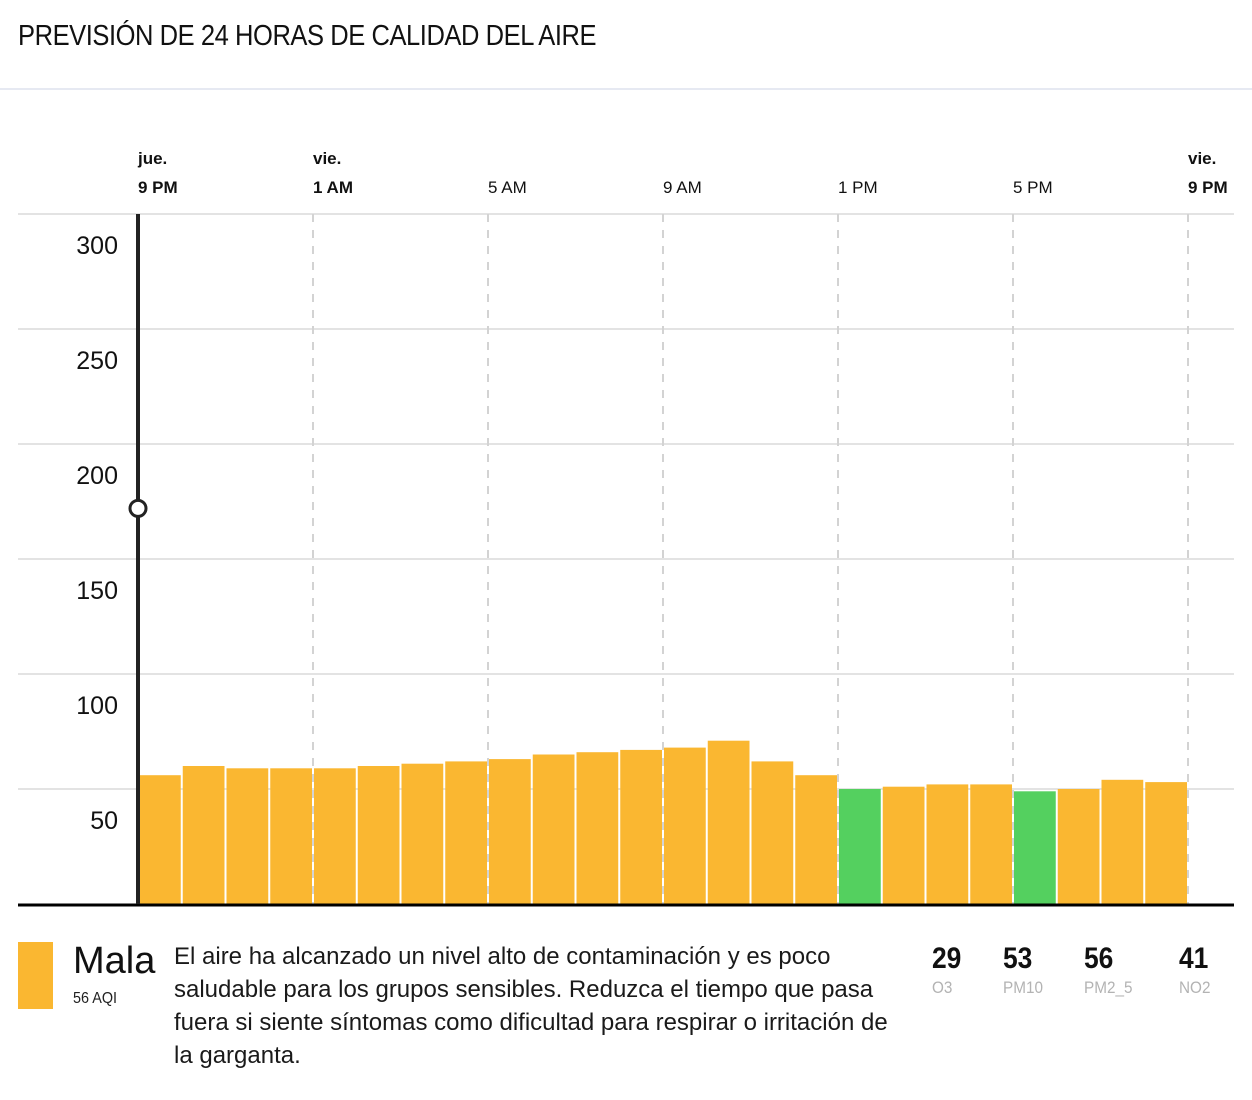  I want to click on y-tick-label: 50, so click(104, 821).